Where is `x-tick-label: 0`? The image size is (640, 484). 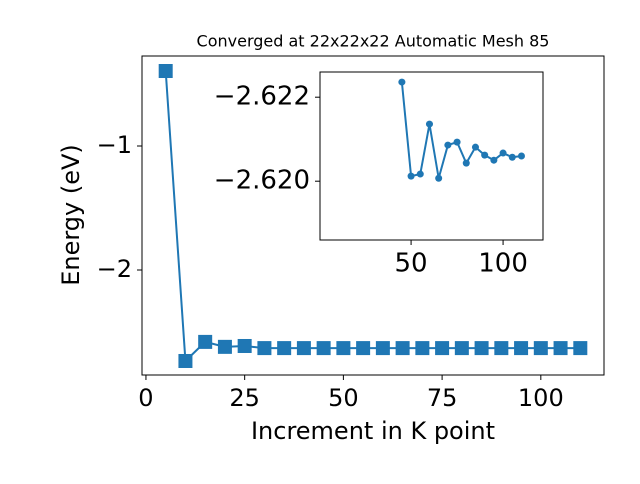 x-tick-label: 0 is located at coordinates (145, 398).